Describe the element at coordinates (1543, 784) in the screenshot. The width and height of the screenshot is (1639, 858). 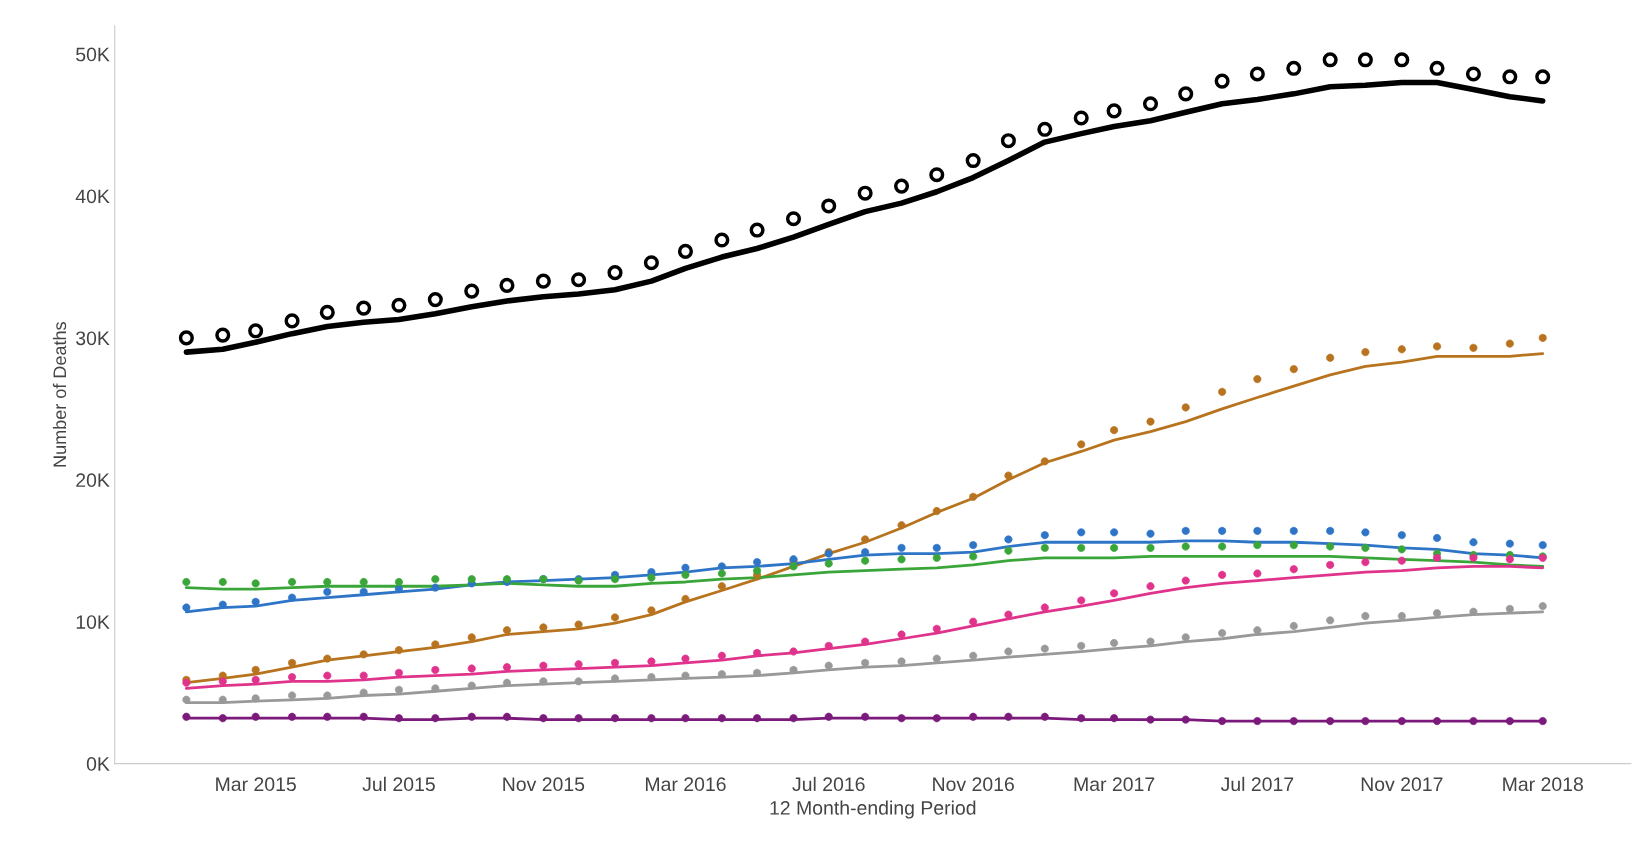
I see `x-tick-label: Mar 2018` at that location.